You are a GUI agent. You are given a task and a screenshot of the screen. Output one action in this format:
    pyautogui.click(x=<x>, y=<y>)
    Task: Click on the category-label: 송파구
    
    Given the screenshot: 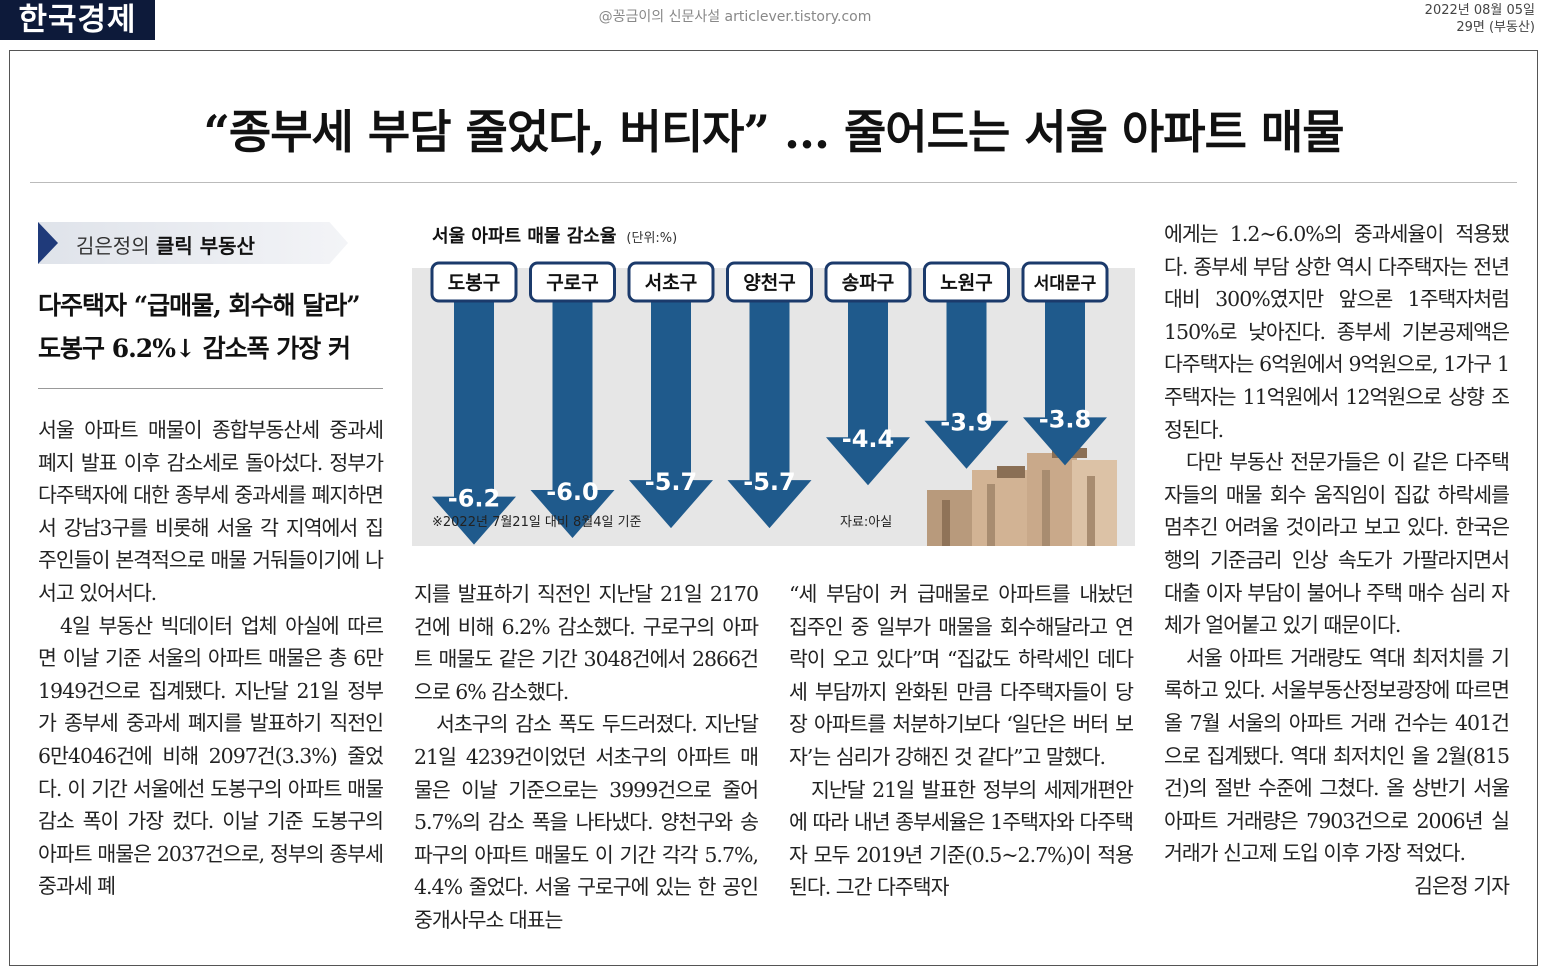 What is the action you would take?
    pyautogui.click(x=868, y=283)
    